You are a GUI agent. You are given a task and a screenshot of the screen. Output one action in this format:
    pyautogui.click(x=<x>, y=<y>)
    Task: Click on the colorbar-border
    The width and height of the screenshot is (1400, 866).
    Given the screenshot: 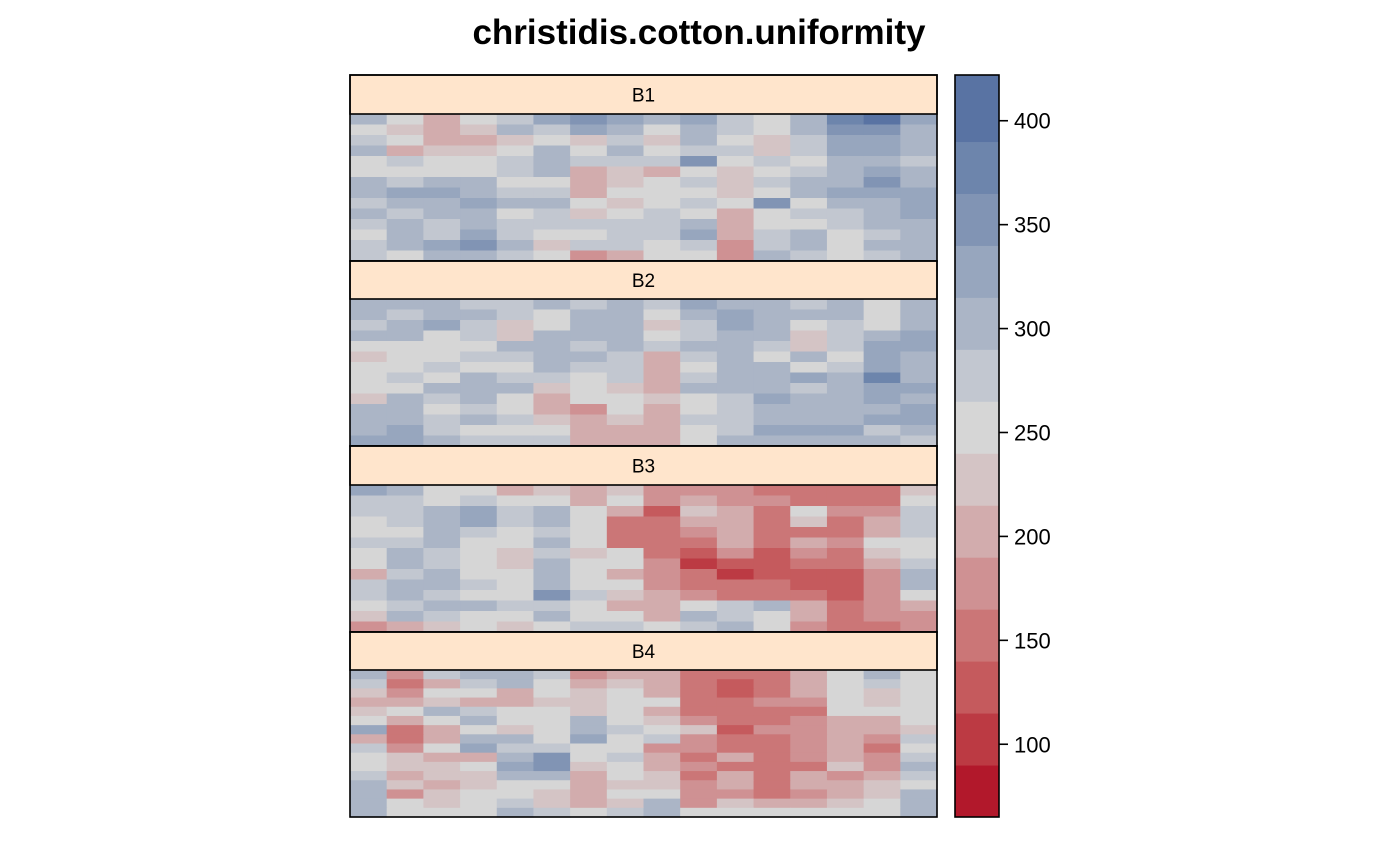 What is the action you would take?
    pyautogui.click(x=977, y=446)
    